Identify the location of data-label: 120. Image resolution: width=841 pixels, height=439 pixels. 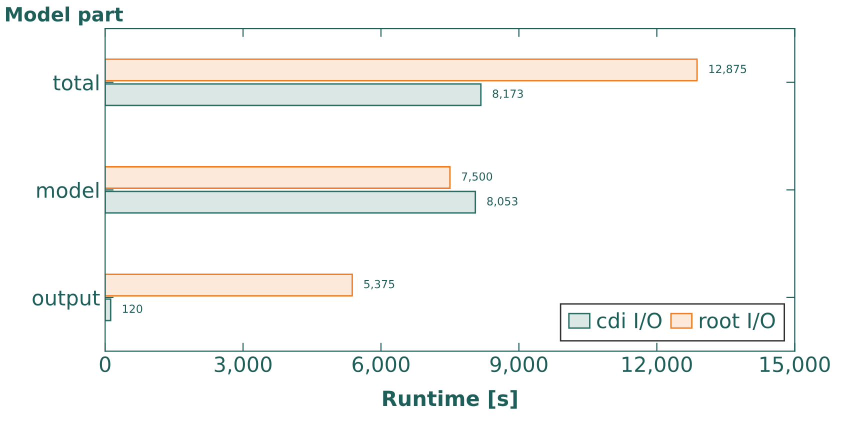
(132, 309).